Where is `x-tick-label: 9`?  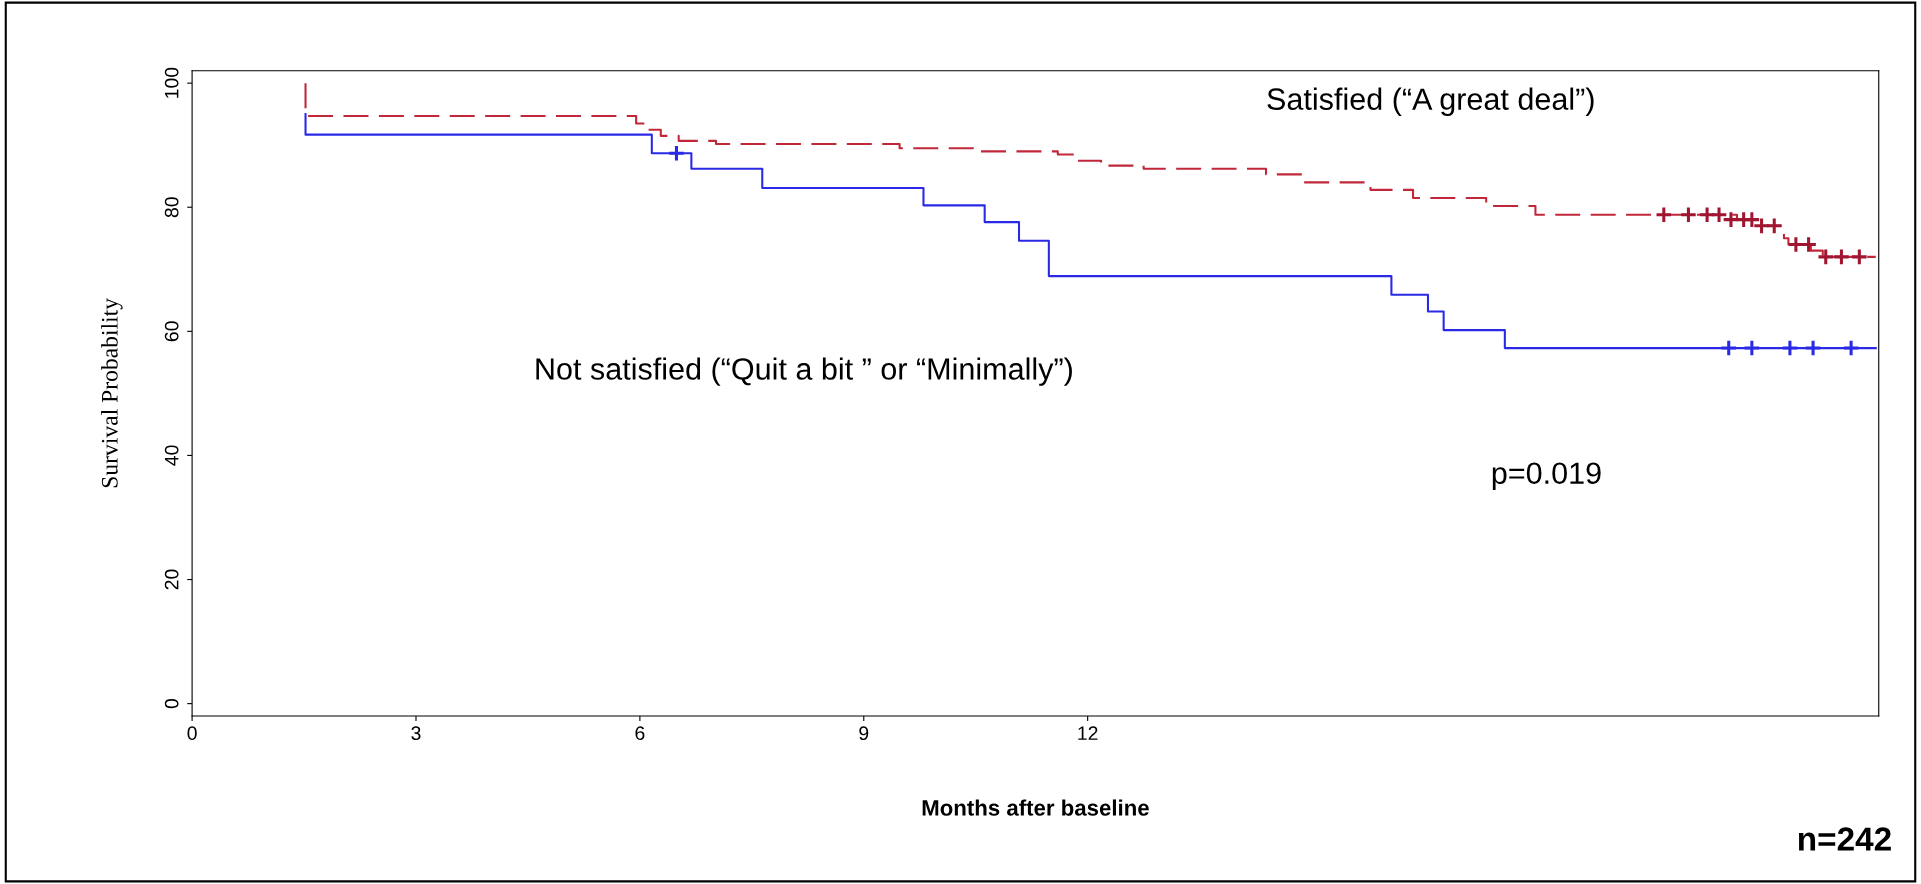
x-tick-label: 9 is located at coordinates (864, 733).